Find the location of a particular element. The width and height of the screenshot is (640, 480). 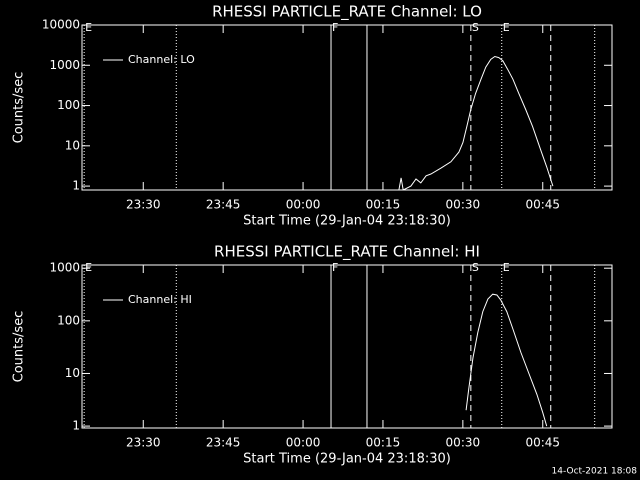

chart-title: RHESSI PARTICLE_RATE Channel: HI is located at coordinates (347, 252).